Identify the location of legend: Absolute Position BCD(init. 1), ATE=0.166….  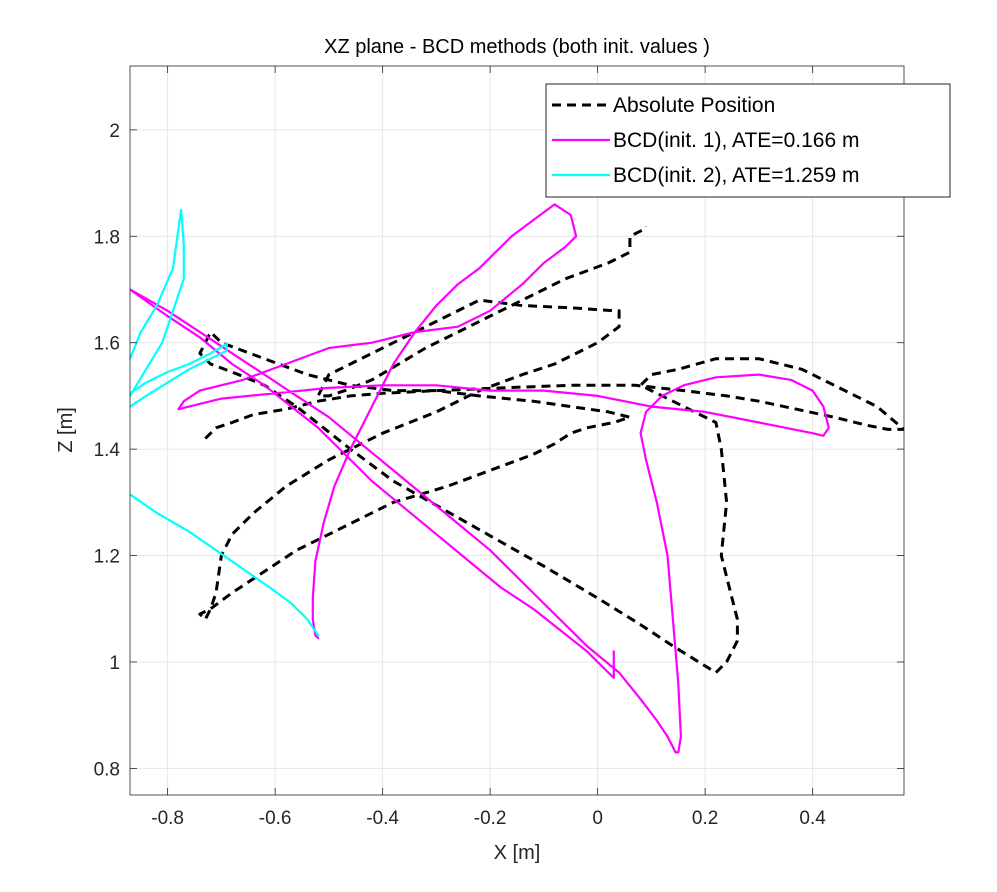
(748, 140).